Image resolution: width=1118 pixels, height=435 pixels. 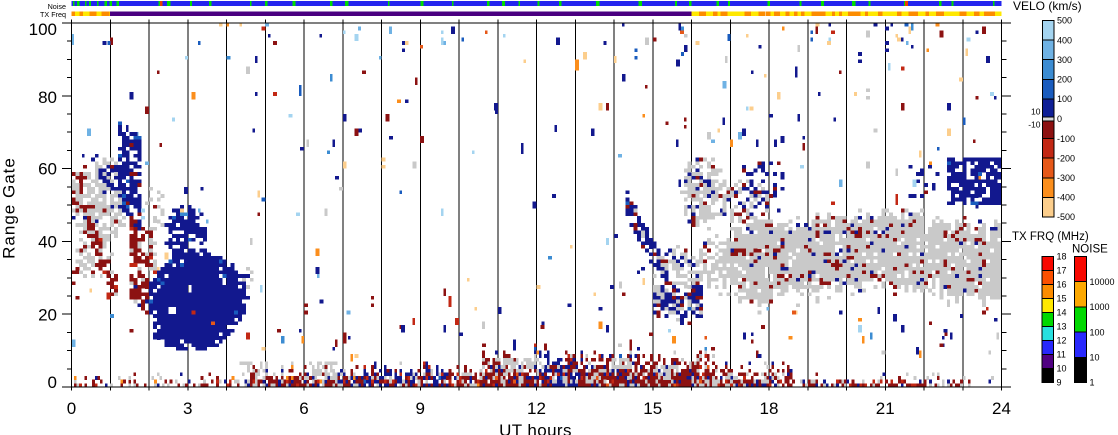 What do you see at coordinates (57, 6) in the screenshot?
I see `svg-text: Noise` at bounding box center [57, 6].